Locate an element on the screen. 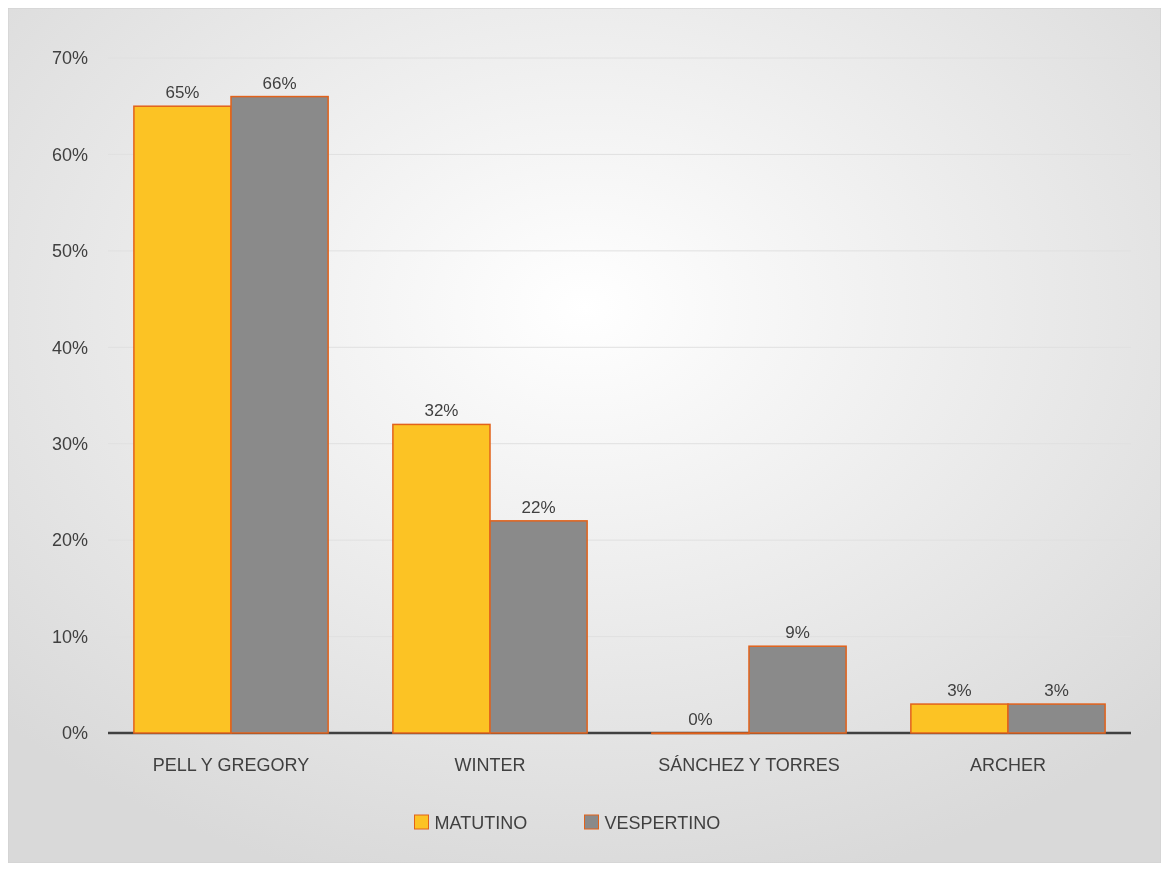  y-tick-label: 40% is located at coordinates (69, 347).